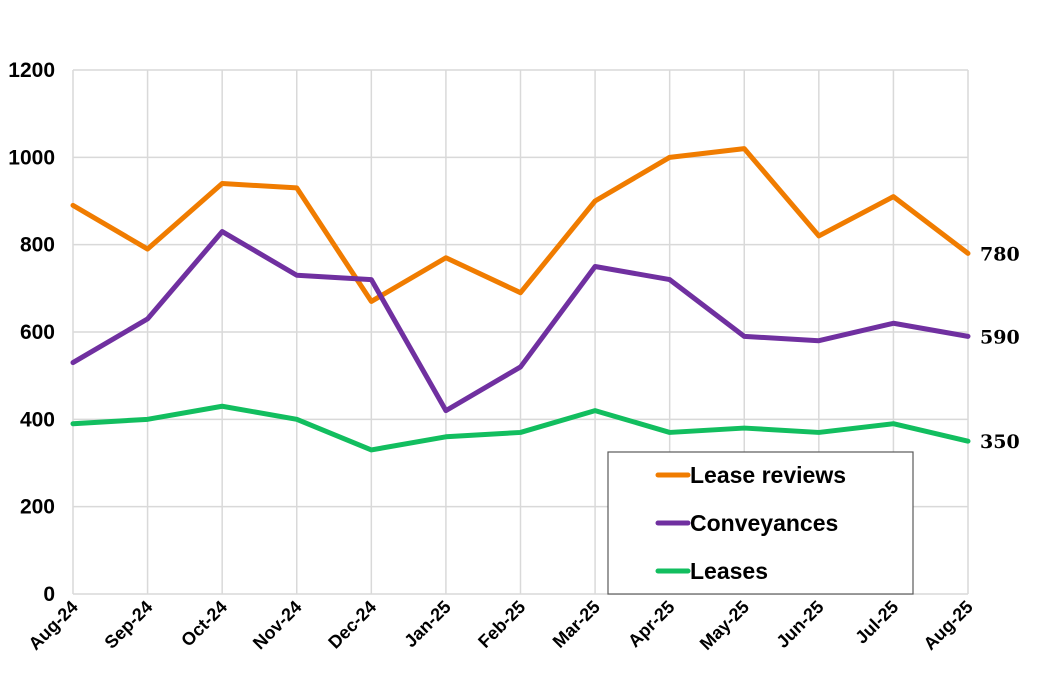 The height and width of the screenshot is (681, 1043). Describe the element at coordinates (764, 523) in the screenshot. I see `legend-label: Conveyances` at that location.